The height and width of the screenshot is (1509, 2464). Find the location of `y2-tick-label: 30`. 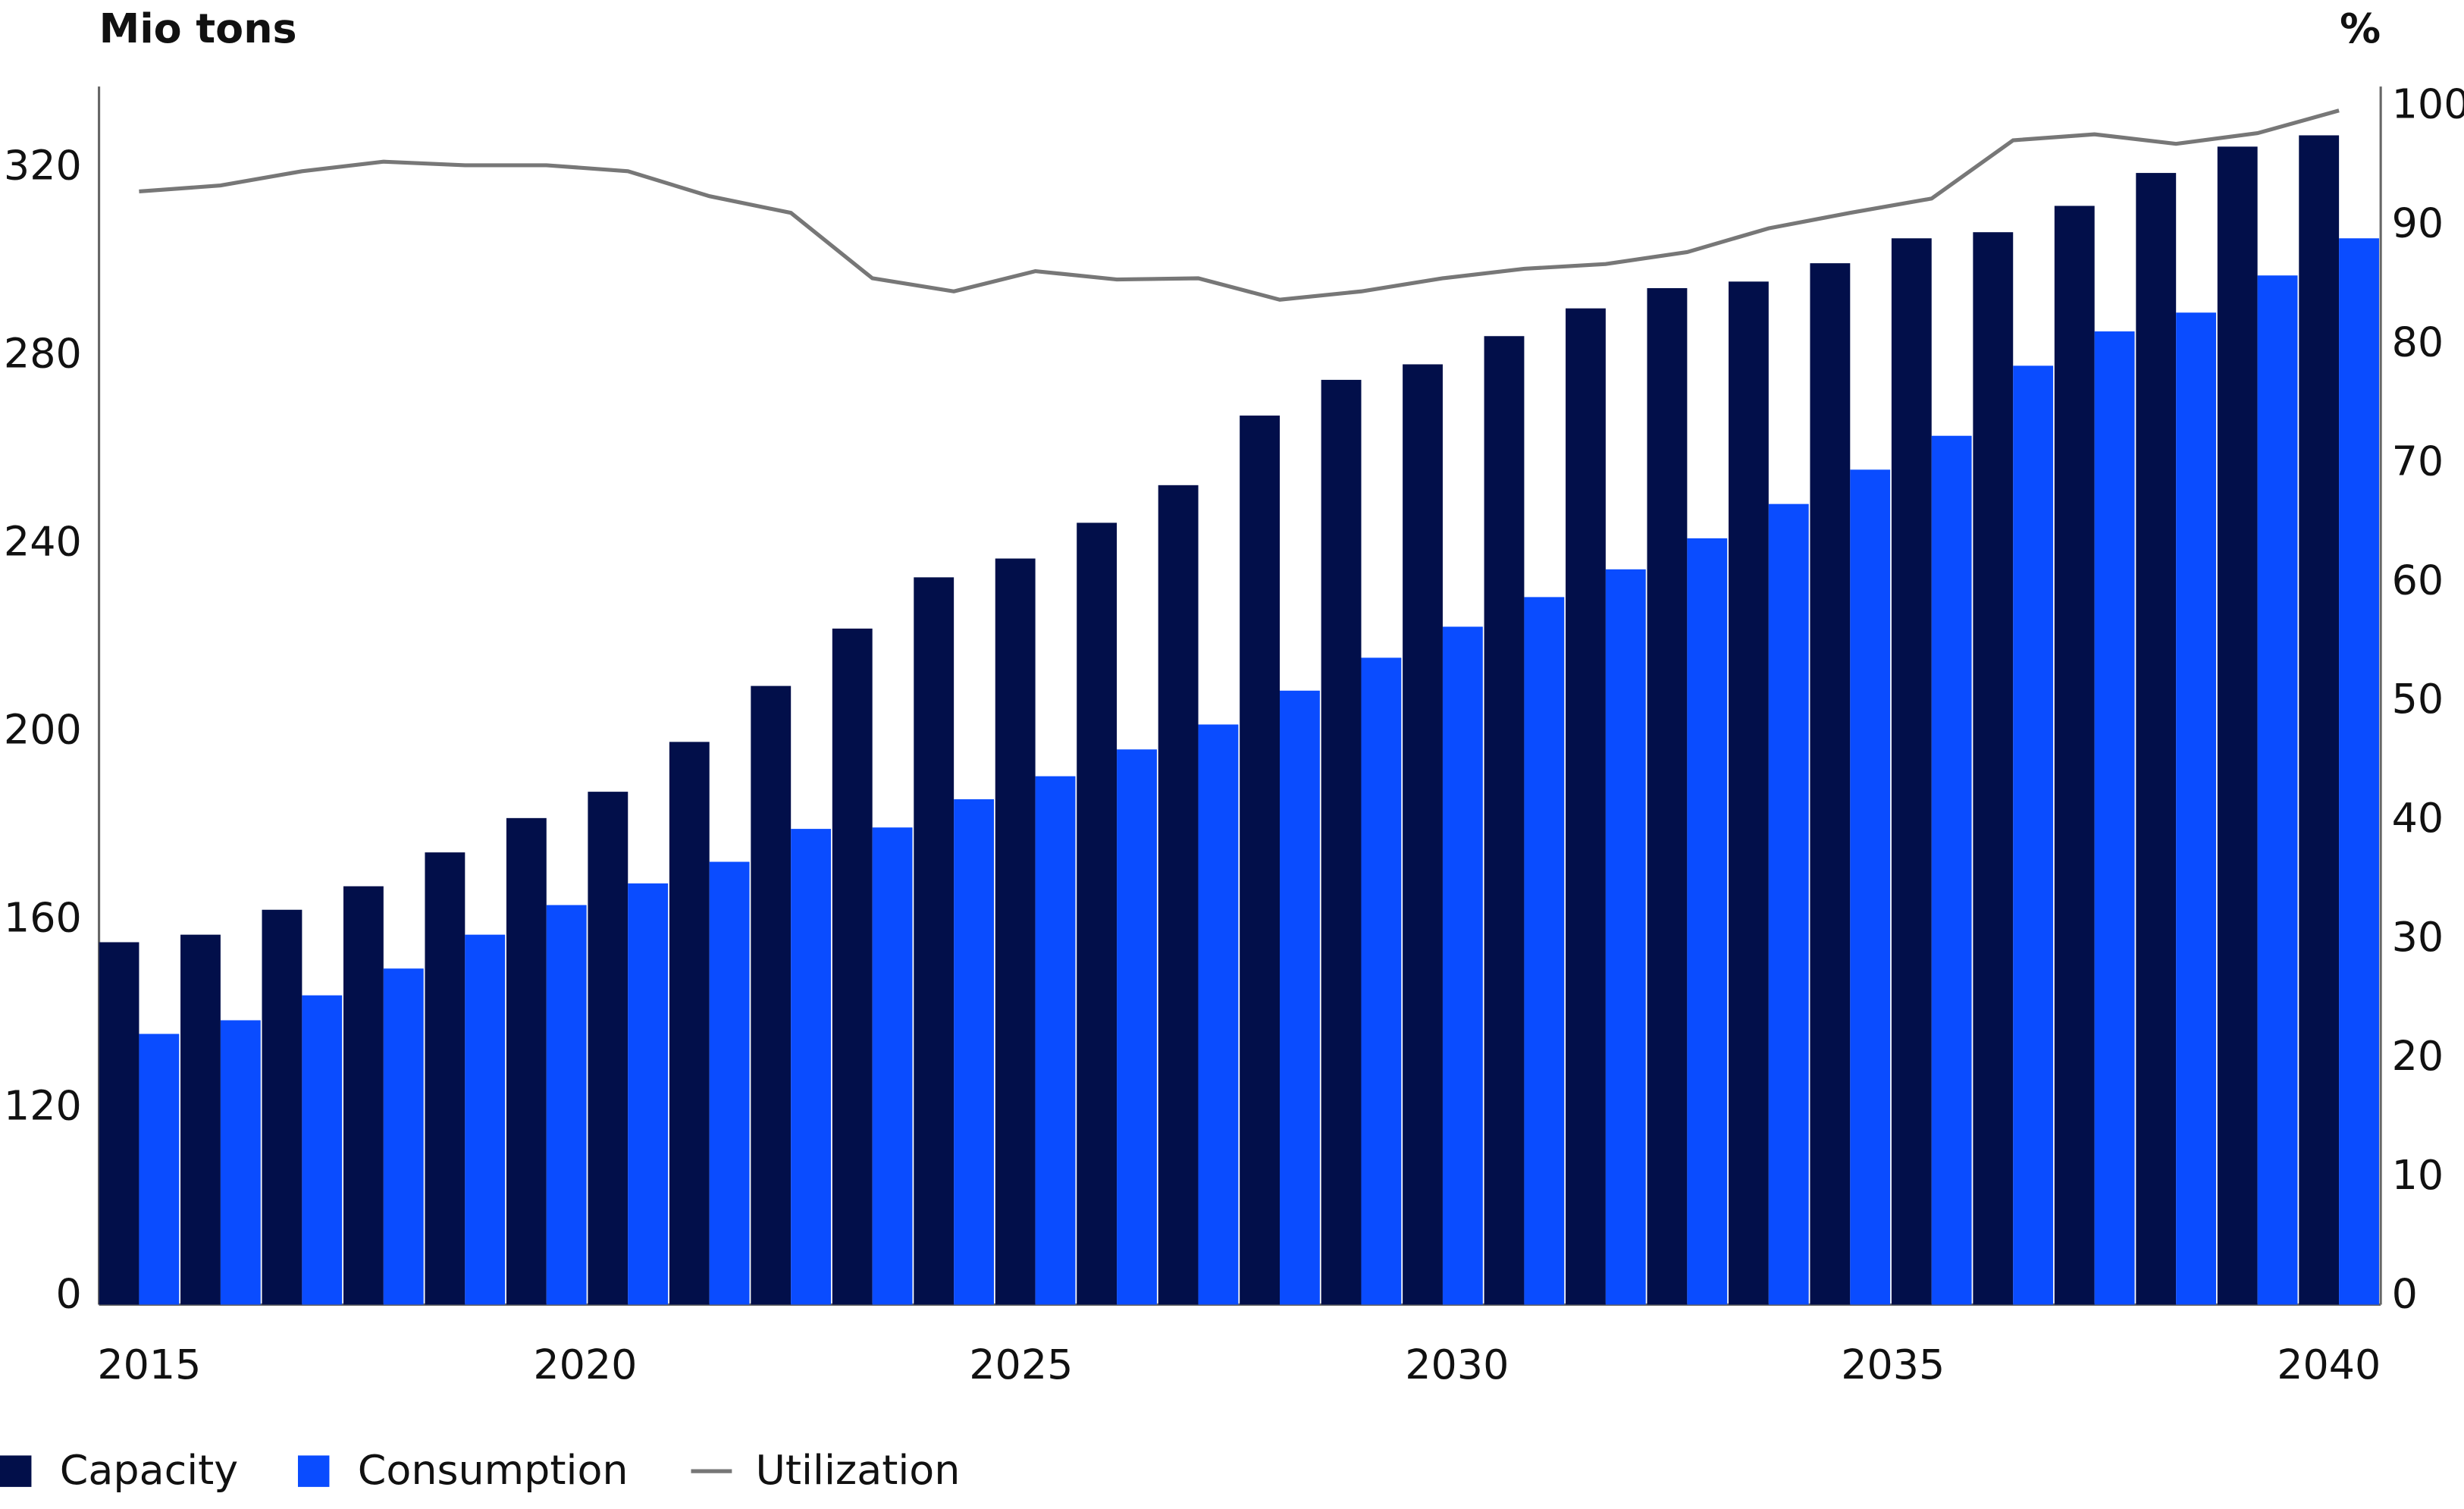

y2-tick-label: 30 is located at coordinates (2418, 937).